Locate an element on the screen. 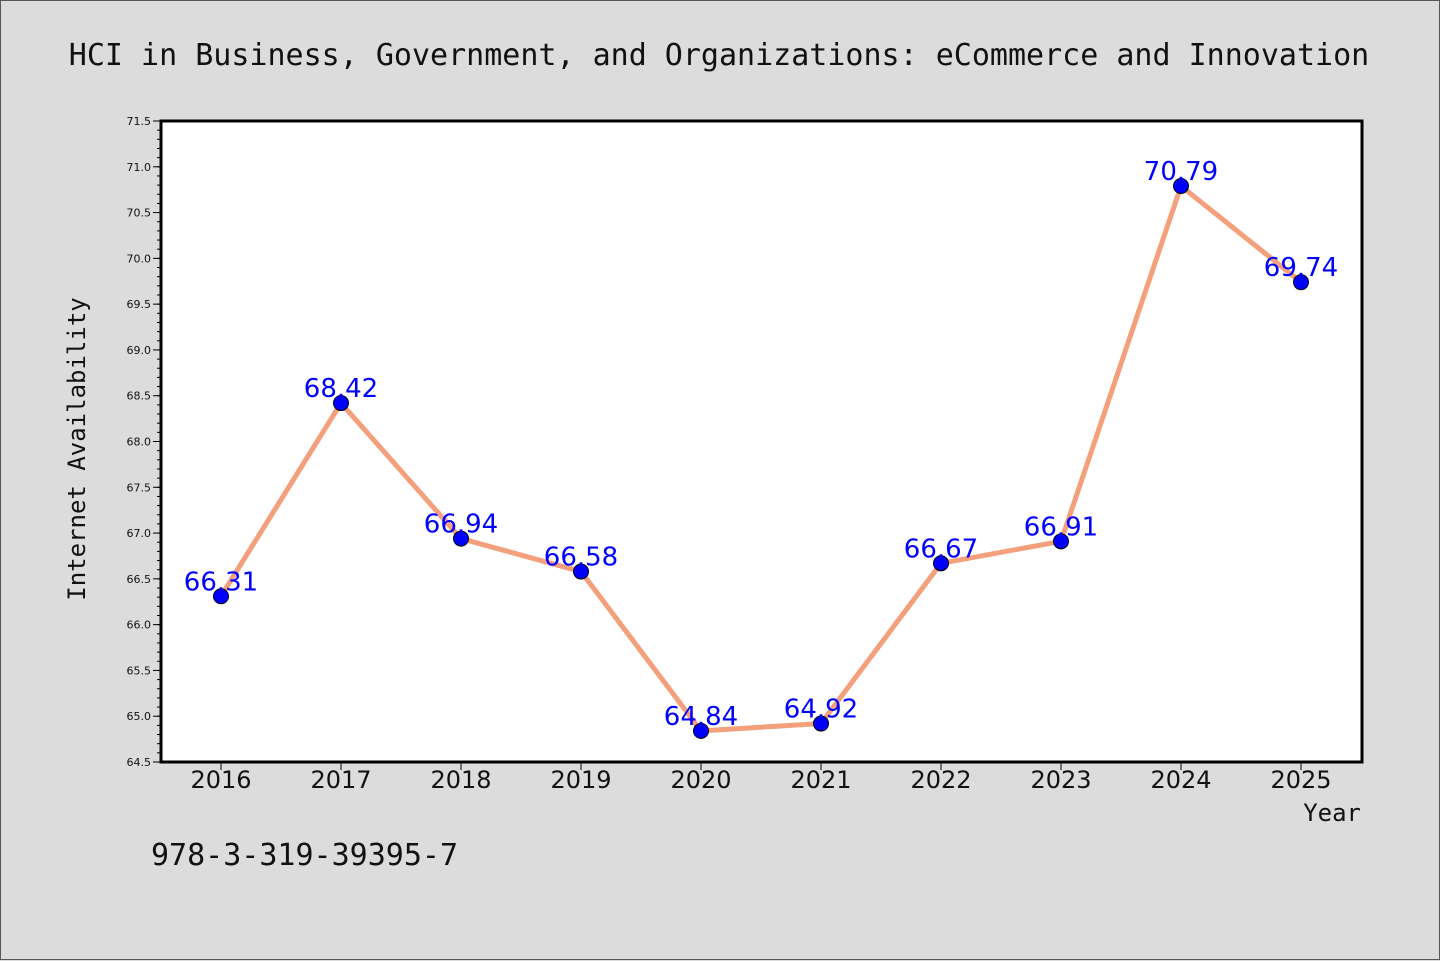  y-tick-label: 69.5 is located at coordinates (139, 304).